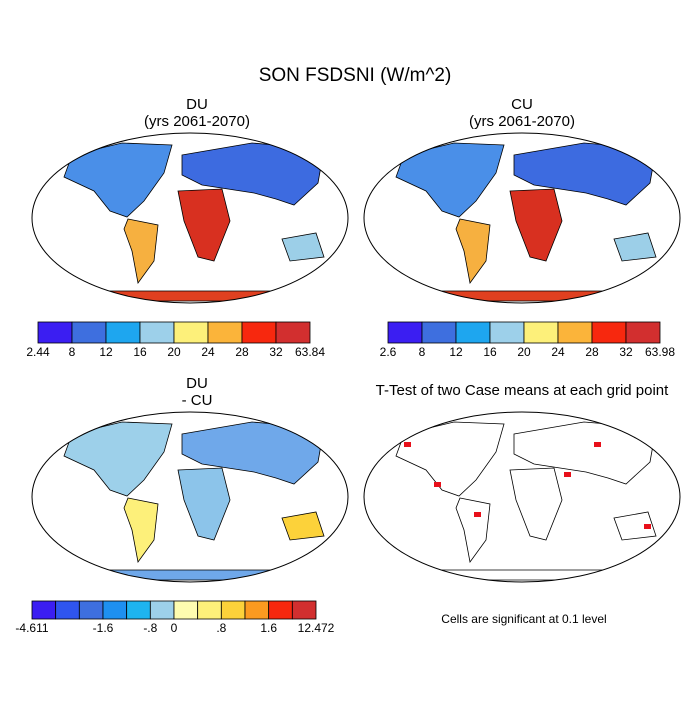 The width and height of the screenshot is (700, 705). Describe the element at coordinates (523, 619) in the screenshot. I see `panel-note: Cells are significant at 0.1 level` at that location.